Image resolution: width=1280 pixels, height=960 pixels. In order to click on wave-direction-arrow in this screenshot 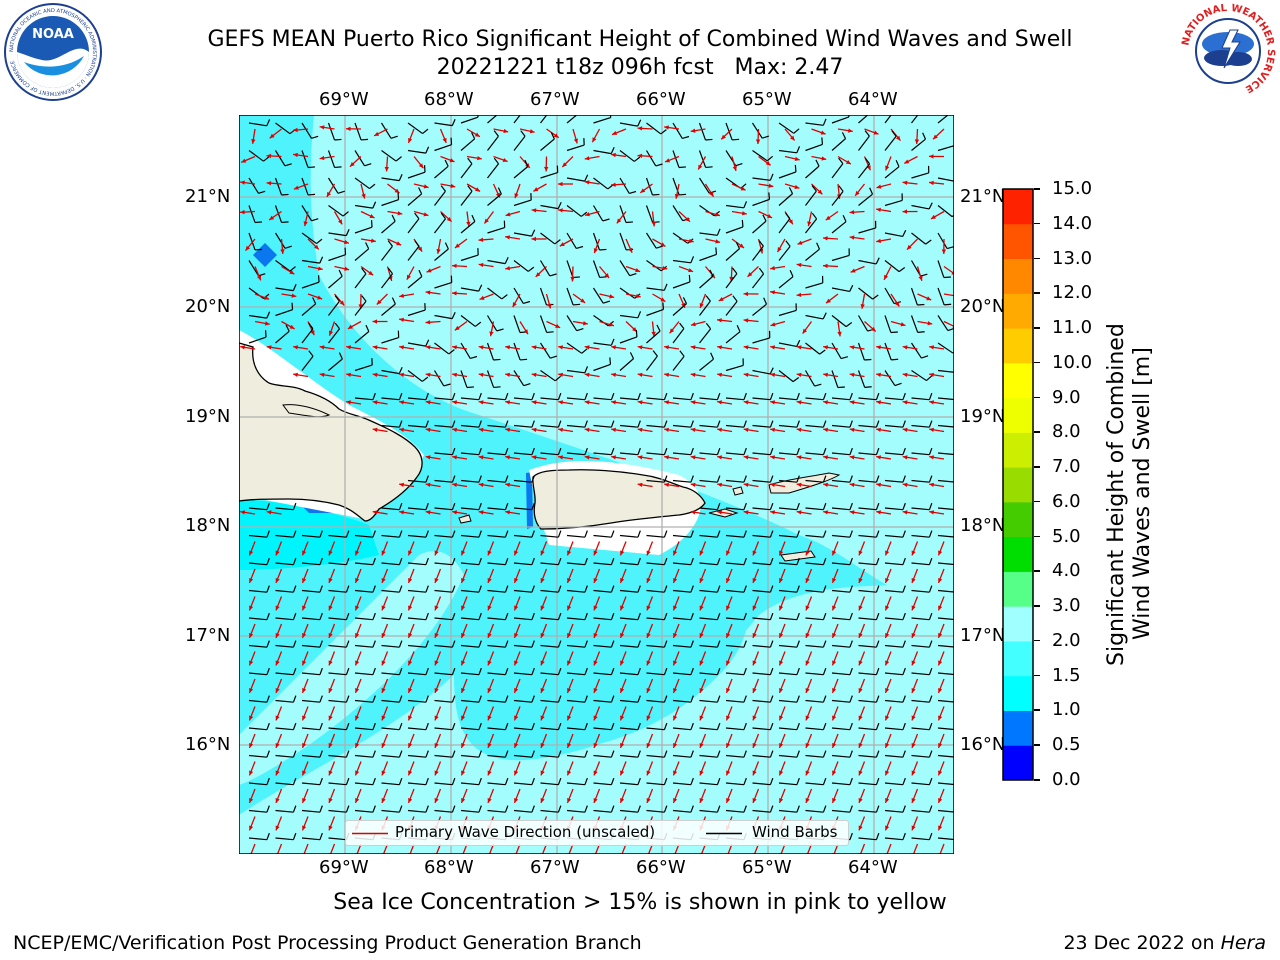, I will do `click(491, 848)`.